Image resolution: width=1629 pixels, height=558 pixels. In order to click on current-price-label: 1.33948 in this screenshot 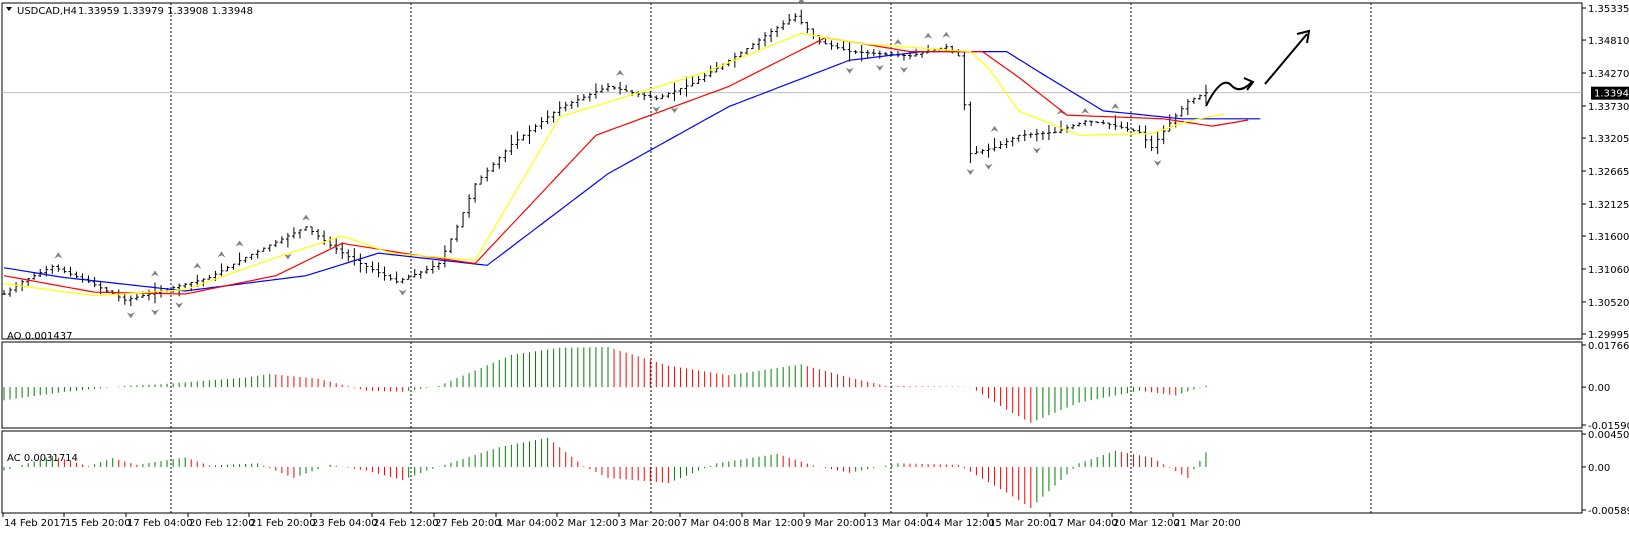, I will do `click(1611, 94)`.